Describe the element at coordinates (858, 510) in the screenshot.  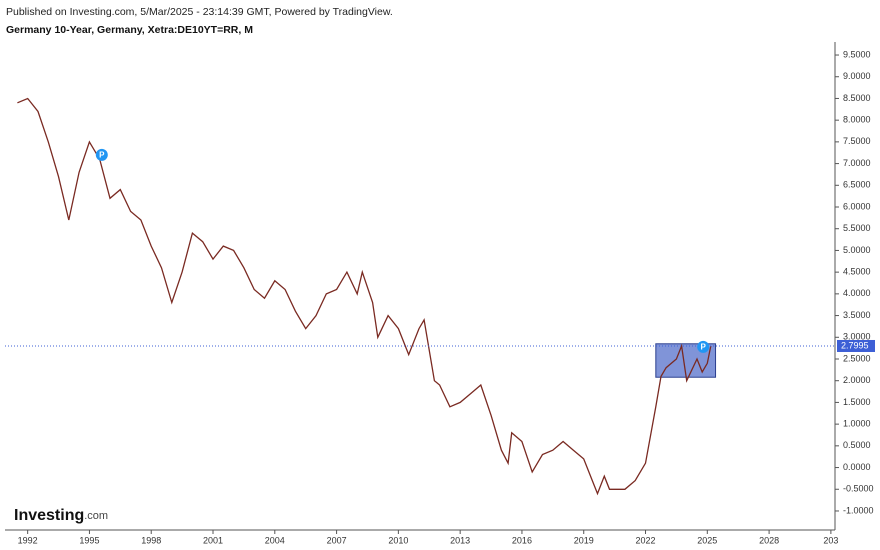
I see `y-tick-label: -1.0000` at that location.